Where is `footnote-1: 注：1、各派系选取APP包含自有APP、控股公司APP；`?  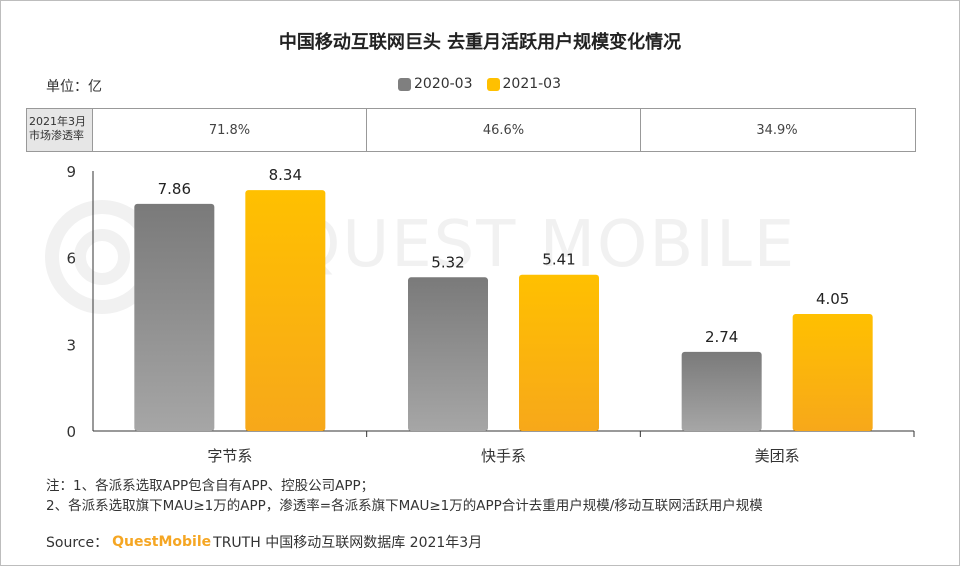
footnote-1: 注：1、各派系选取APP包含自有APP、控股公司APP； is located at coordinates (210, 486).